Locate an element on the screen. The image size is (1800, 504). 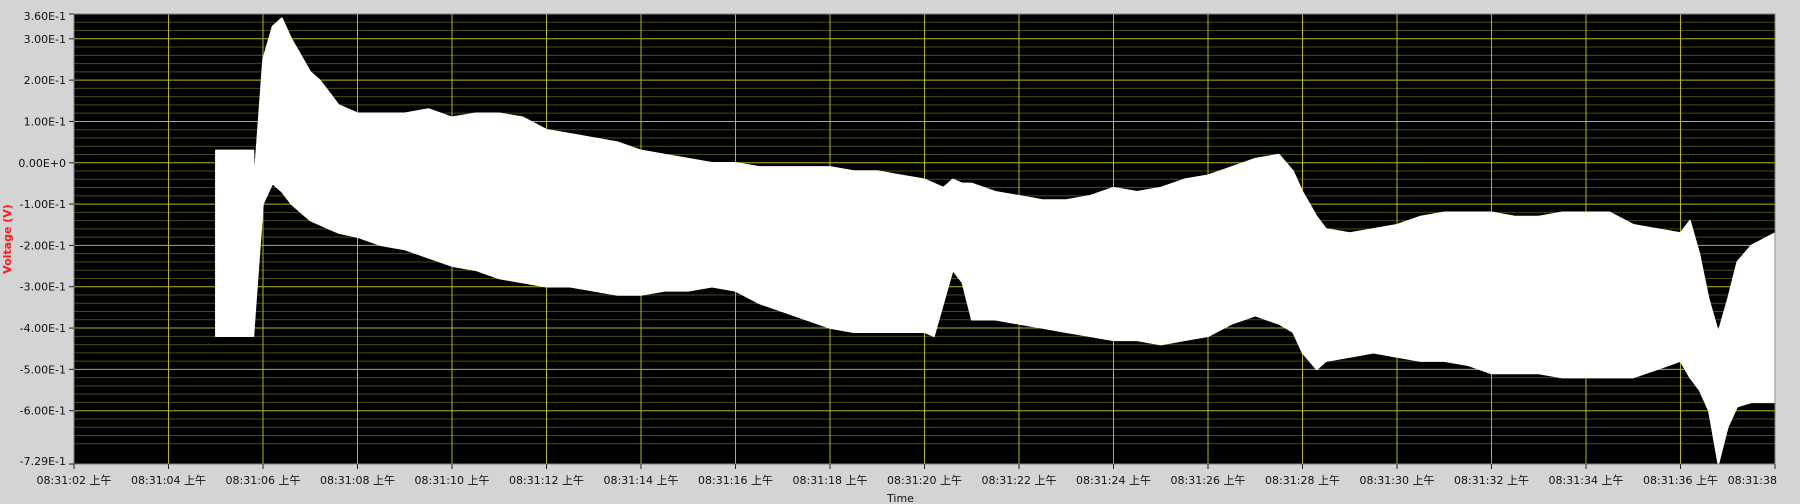
y-tick-label: 1.00E-1 is located at coordinates (45, 121).